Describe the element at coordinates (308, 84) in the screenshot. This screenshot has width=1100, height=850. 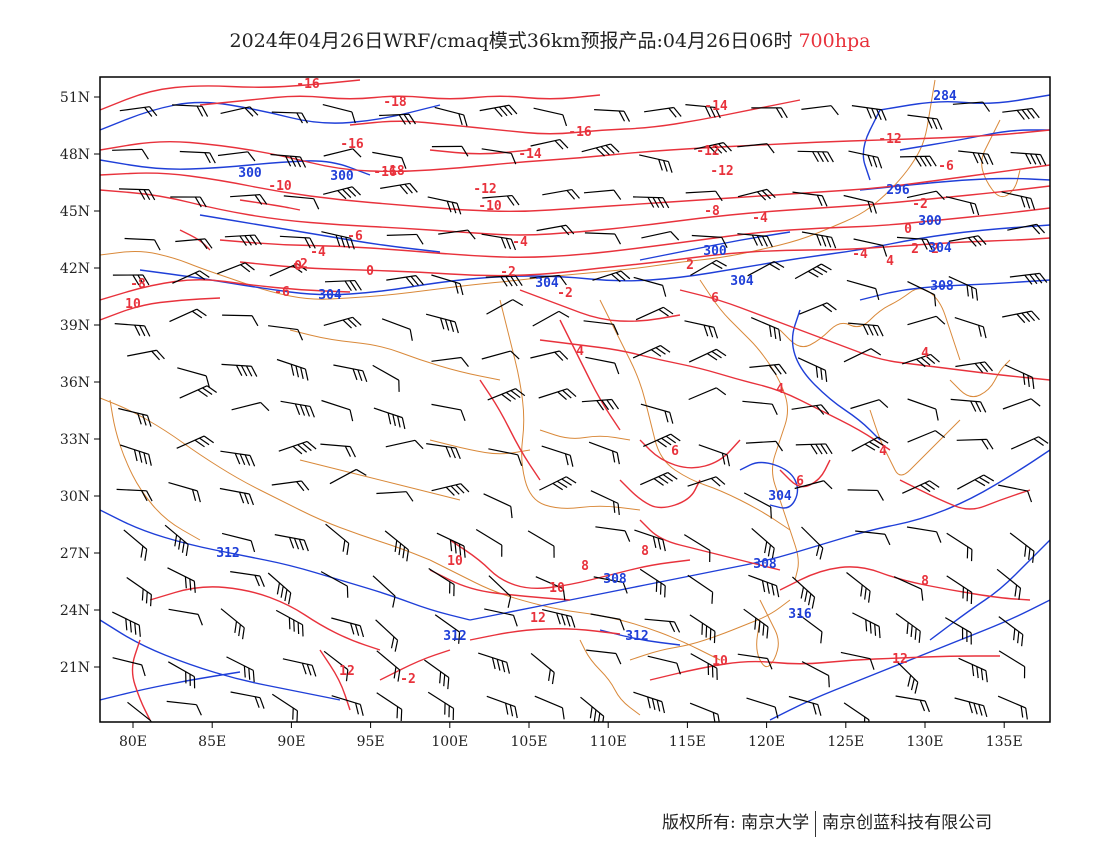
I see `temperature-label: -16` at that location.